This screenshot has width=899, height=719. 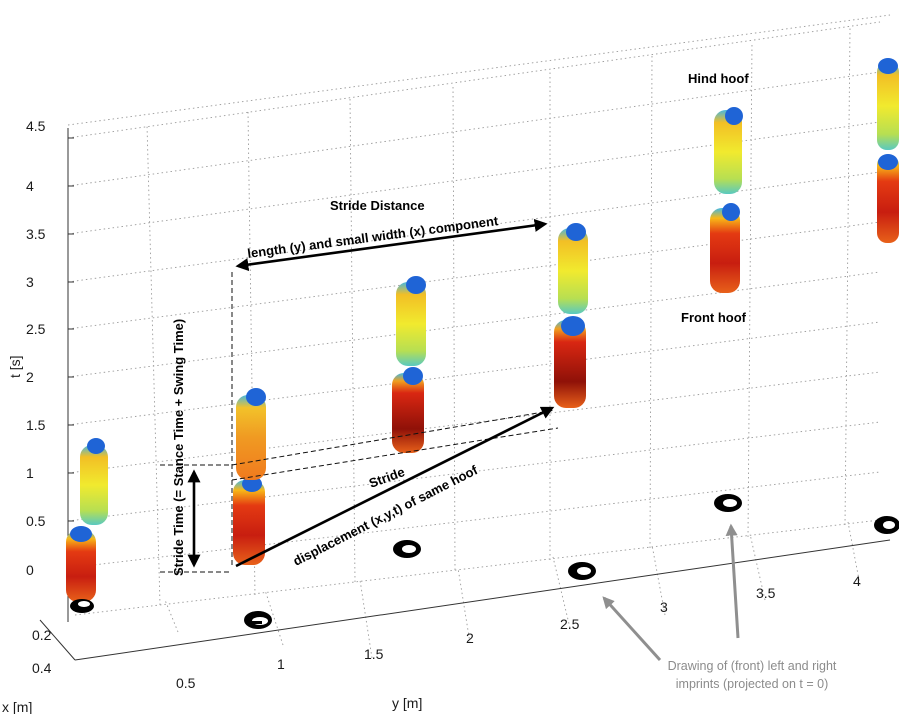 What do you see at coordinates (178, 447) in the screenshot?
I see `stride-time-label: Stride Time (= Stance Time + Swing Time)` at bounding box center [178, 447].